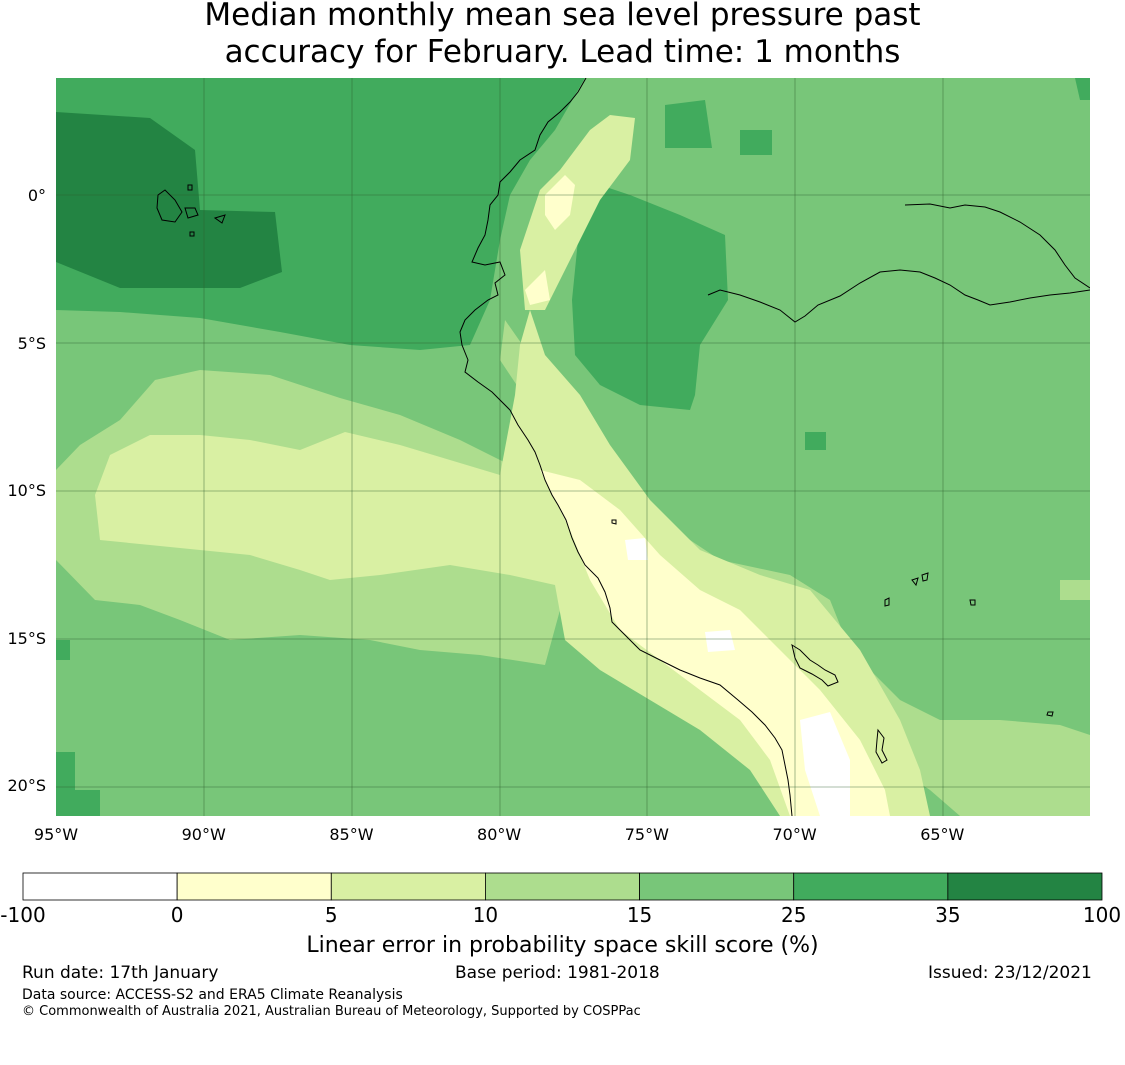  I want to click on field-neg-b, so click(720, 641).